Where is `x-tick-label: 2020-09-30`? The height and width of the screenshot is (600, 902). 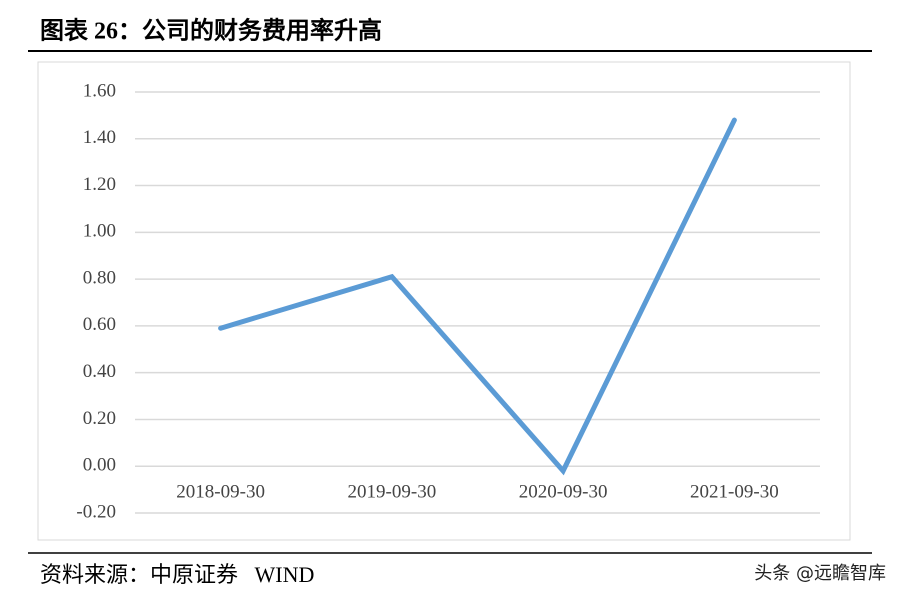
x-tick-label: 2020-09-30 is located at coordinates (563, 492).